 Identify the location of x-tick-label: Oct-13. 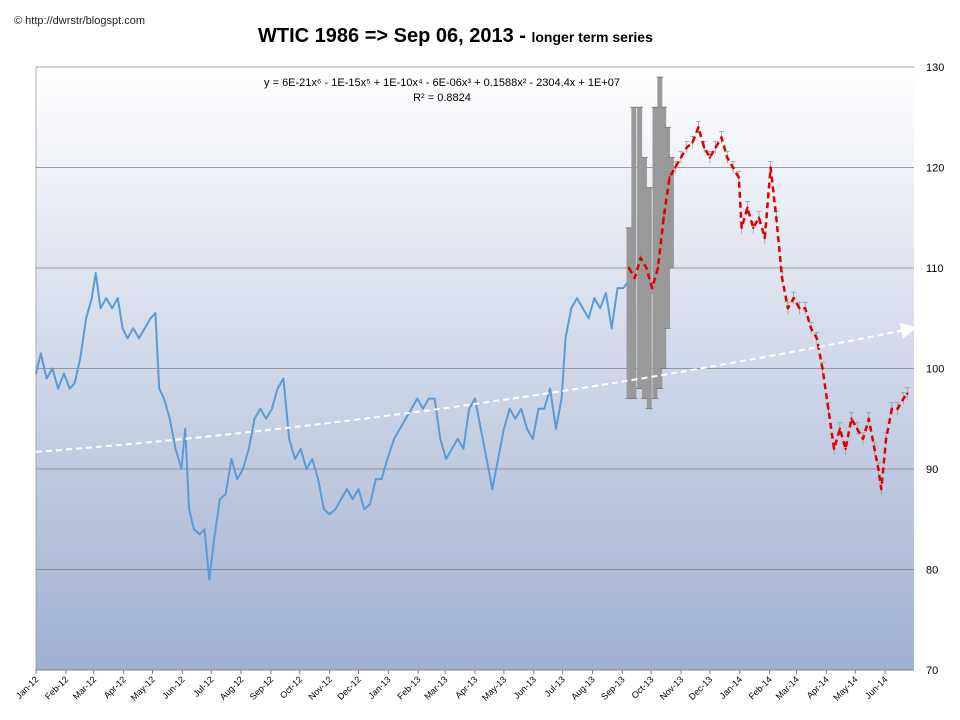
(642, 687).